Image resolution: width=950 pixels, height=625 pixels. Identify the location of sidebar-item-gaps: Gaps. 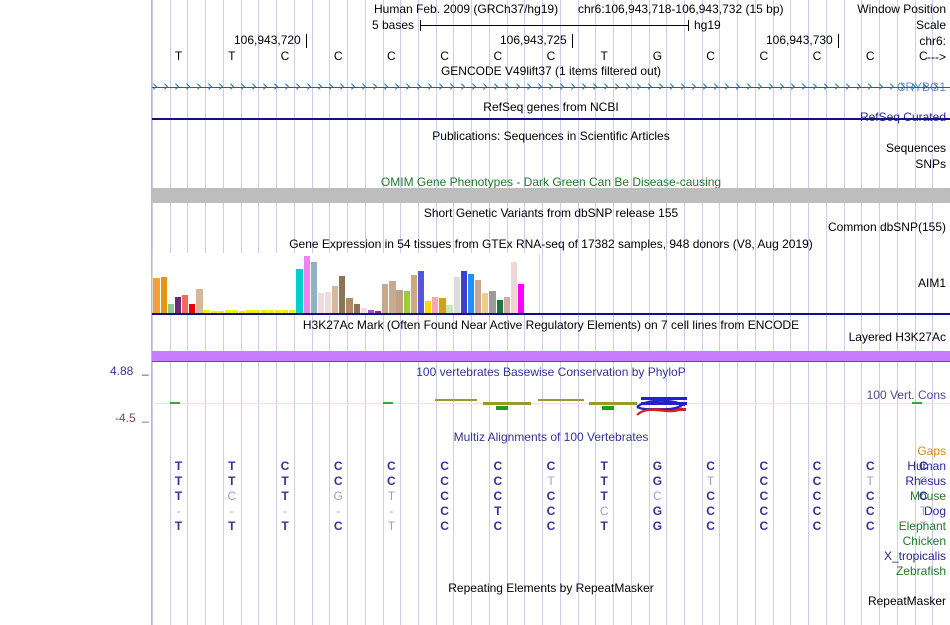
(931, 451).